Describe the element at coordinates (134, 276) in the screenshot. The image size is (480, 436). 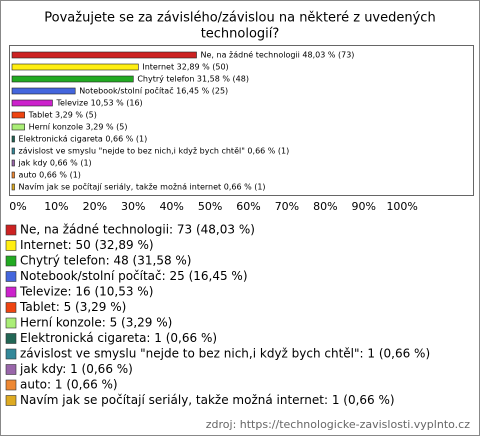
I see `legend-label: Notebook/stolní počítač: 25 (16,45 %)` at that location.